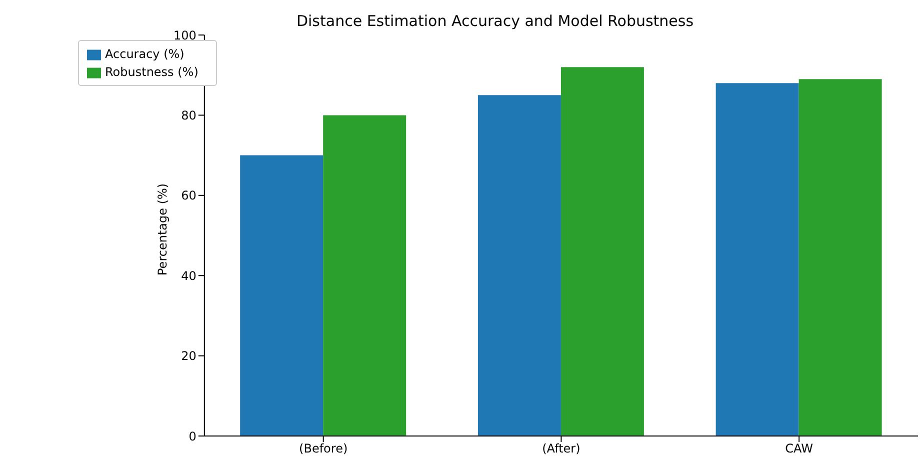 The height and width of the screenshot is (460, 922). What do you see at coordinates (151, 72) in the screenshot?
I see `legend-label: Robustness (%)` at bounding box center [151, 72].